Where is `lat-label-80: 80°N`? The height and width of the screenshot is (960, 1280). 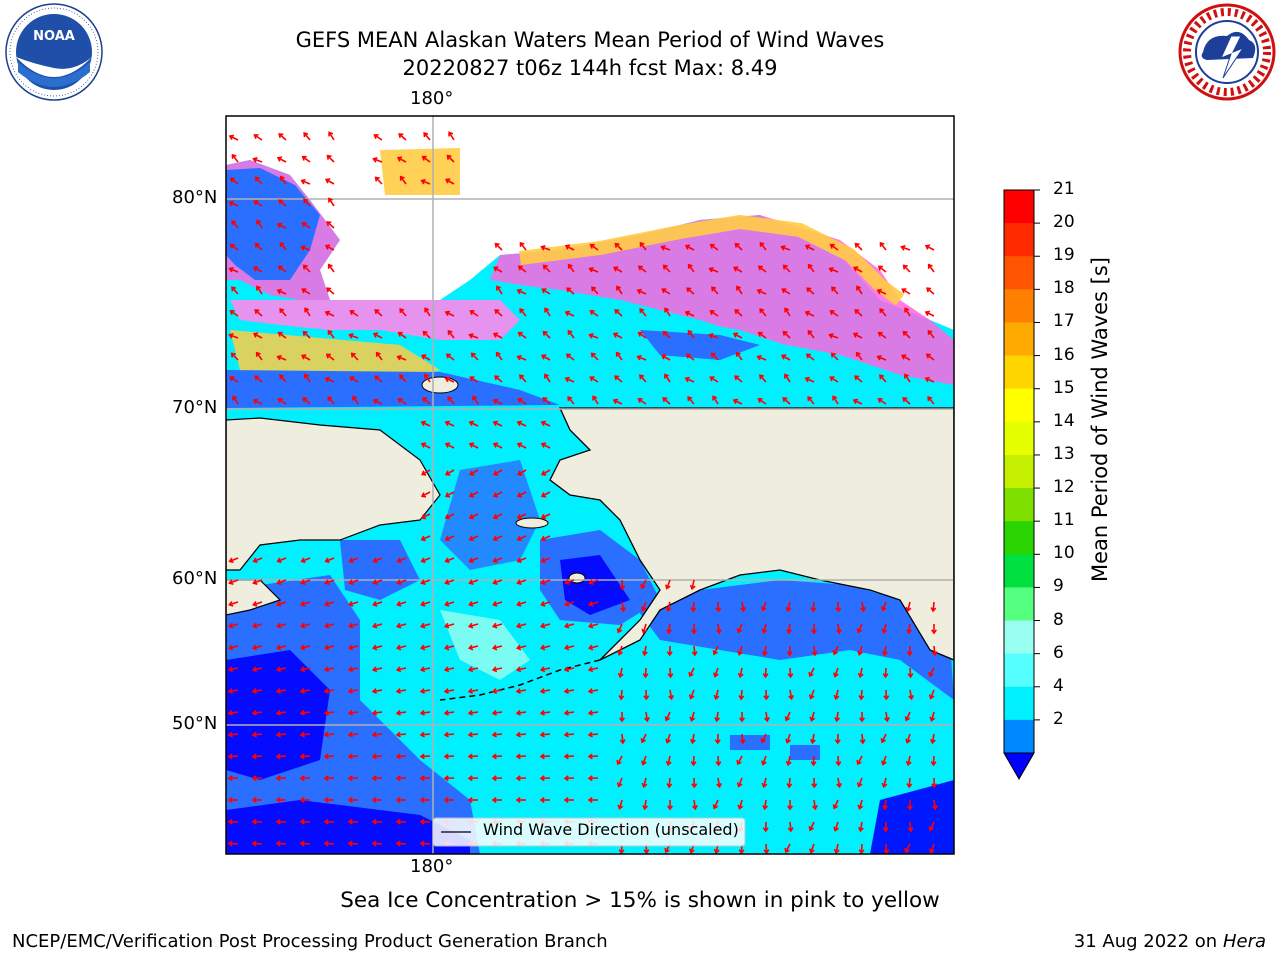 lat-label-80: 80°N is located at coordinates (195, 197).